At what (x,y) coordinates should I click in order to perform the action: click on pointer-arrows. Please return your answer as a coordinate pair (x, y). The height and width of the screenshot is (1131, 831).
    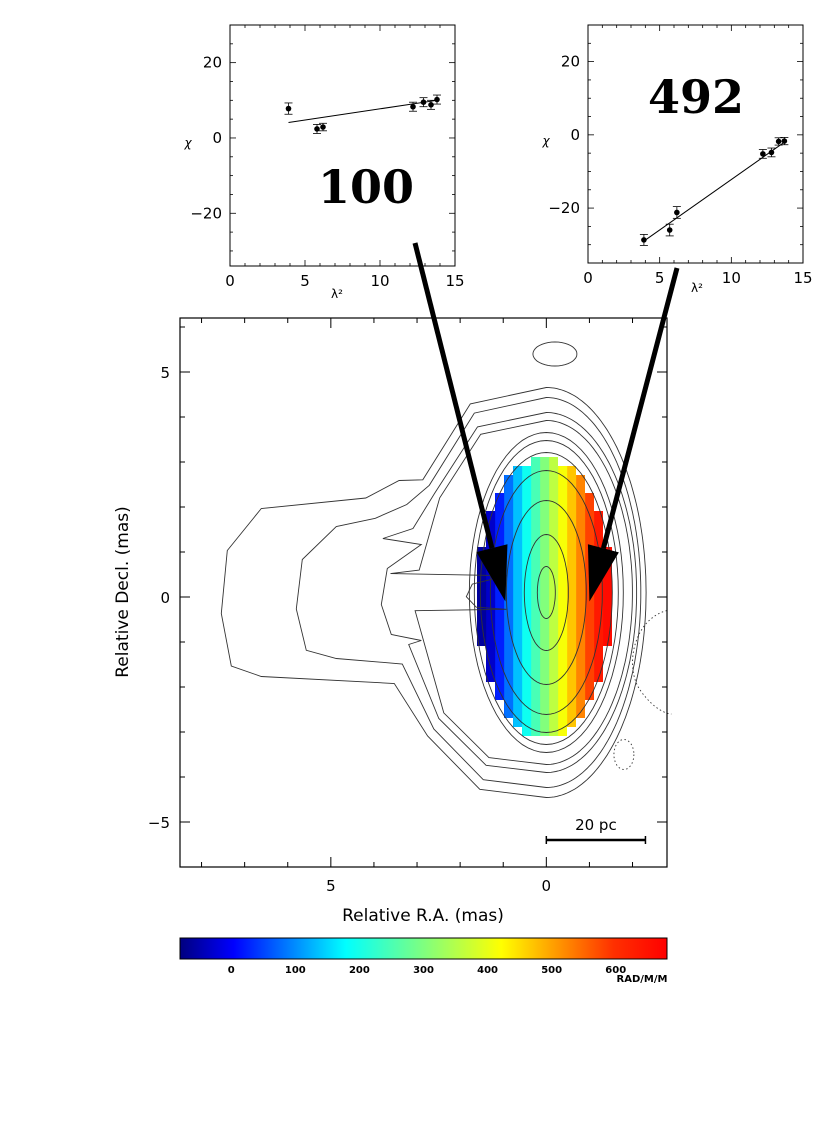
    Looking at the image, I should click on (546, 422).